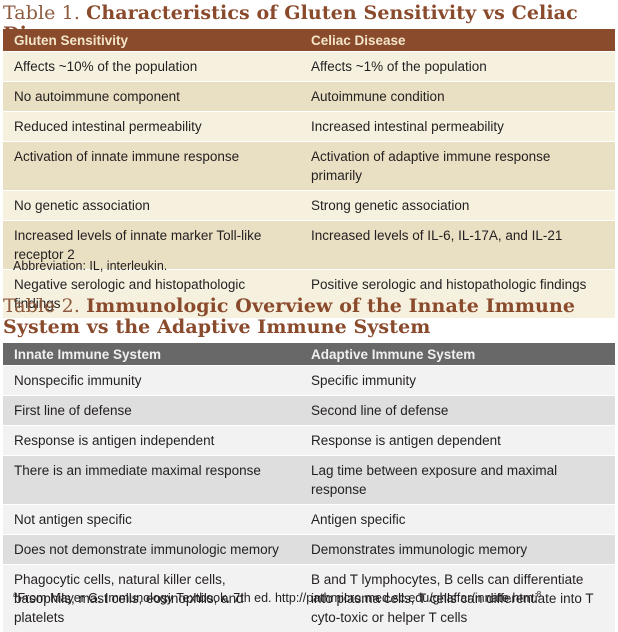  What do you see at coordinates (151, 127) in the screenshot?
I see `table-cell: Reduced intestinal permeability` at bounding box center [151, 127].